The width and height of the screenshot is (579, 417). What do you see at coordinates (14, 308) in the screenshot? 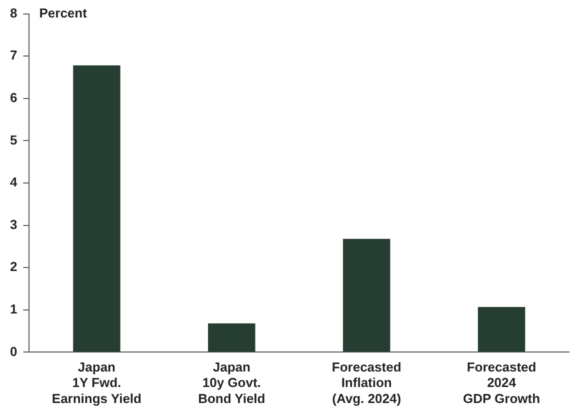
I see `y-tick-label: 1` at bounding box center [14, 308].